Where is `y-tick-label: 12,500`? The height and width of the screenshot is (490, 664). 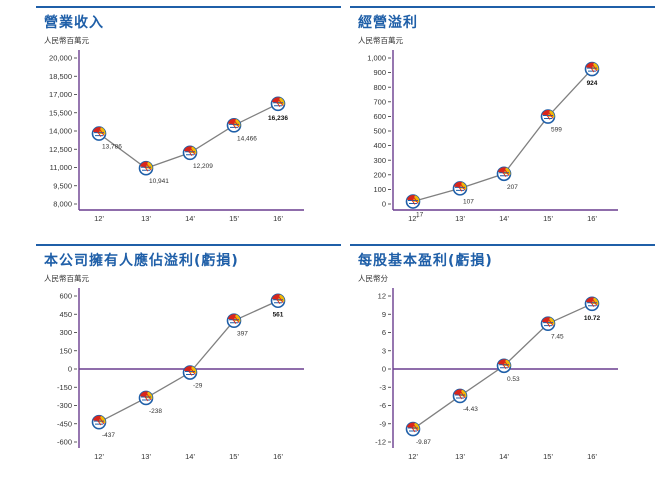 y-tick-label: 12,500 is located at coordinates (60, 149).